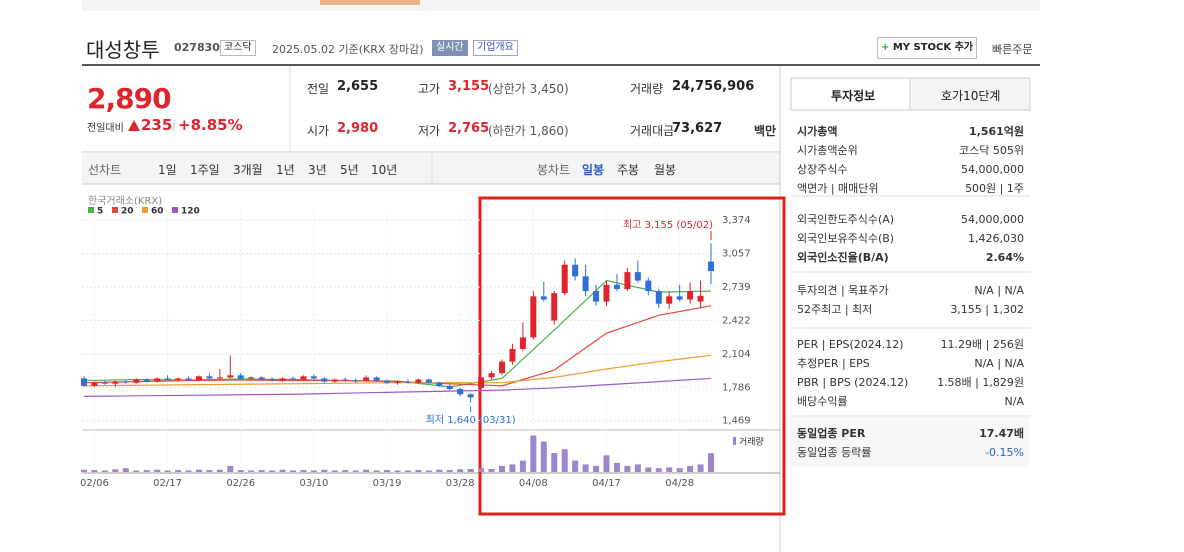  Describe the element at coordinates (318, 131) in the screenshot. I see `field-label: 시가` at that location.